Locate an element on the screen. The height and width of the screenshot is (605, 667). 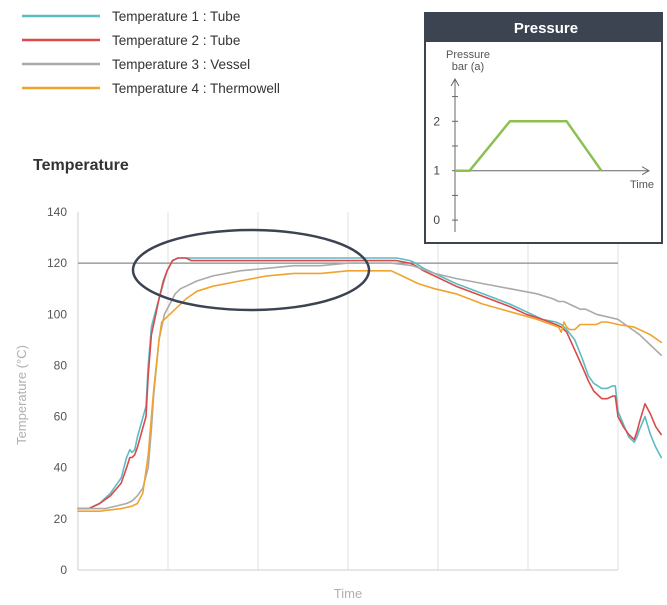
y-tick-label: 60 is located at coordinates (61, 417).